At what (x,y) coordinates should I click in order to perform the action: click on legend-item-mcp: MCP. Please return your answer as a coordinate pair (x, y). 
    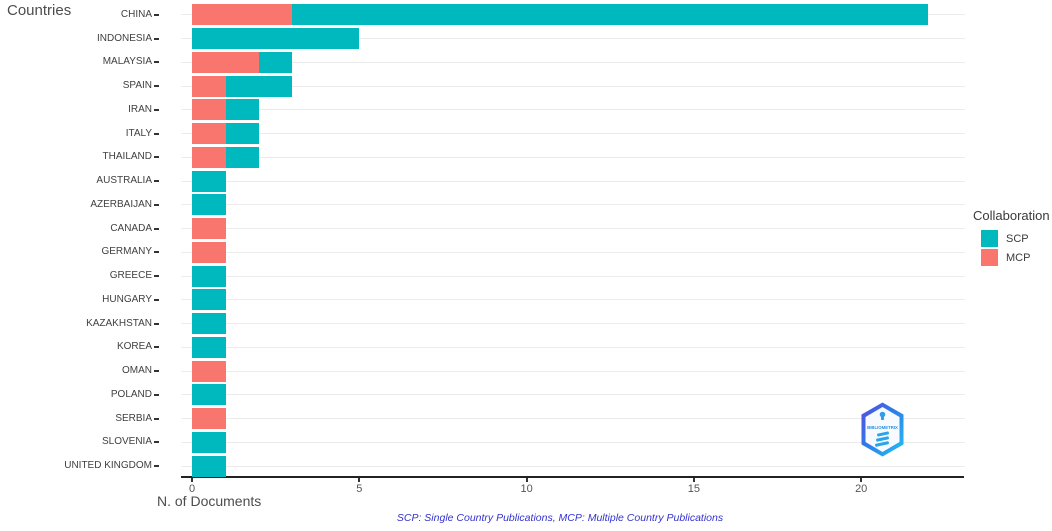
    Looking at the image, I should click on (1011, 257).